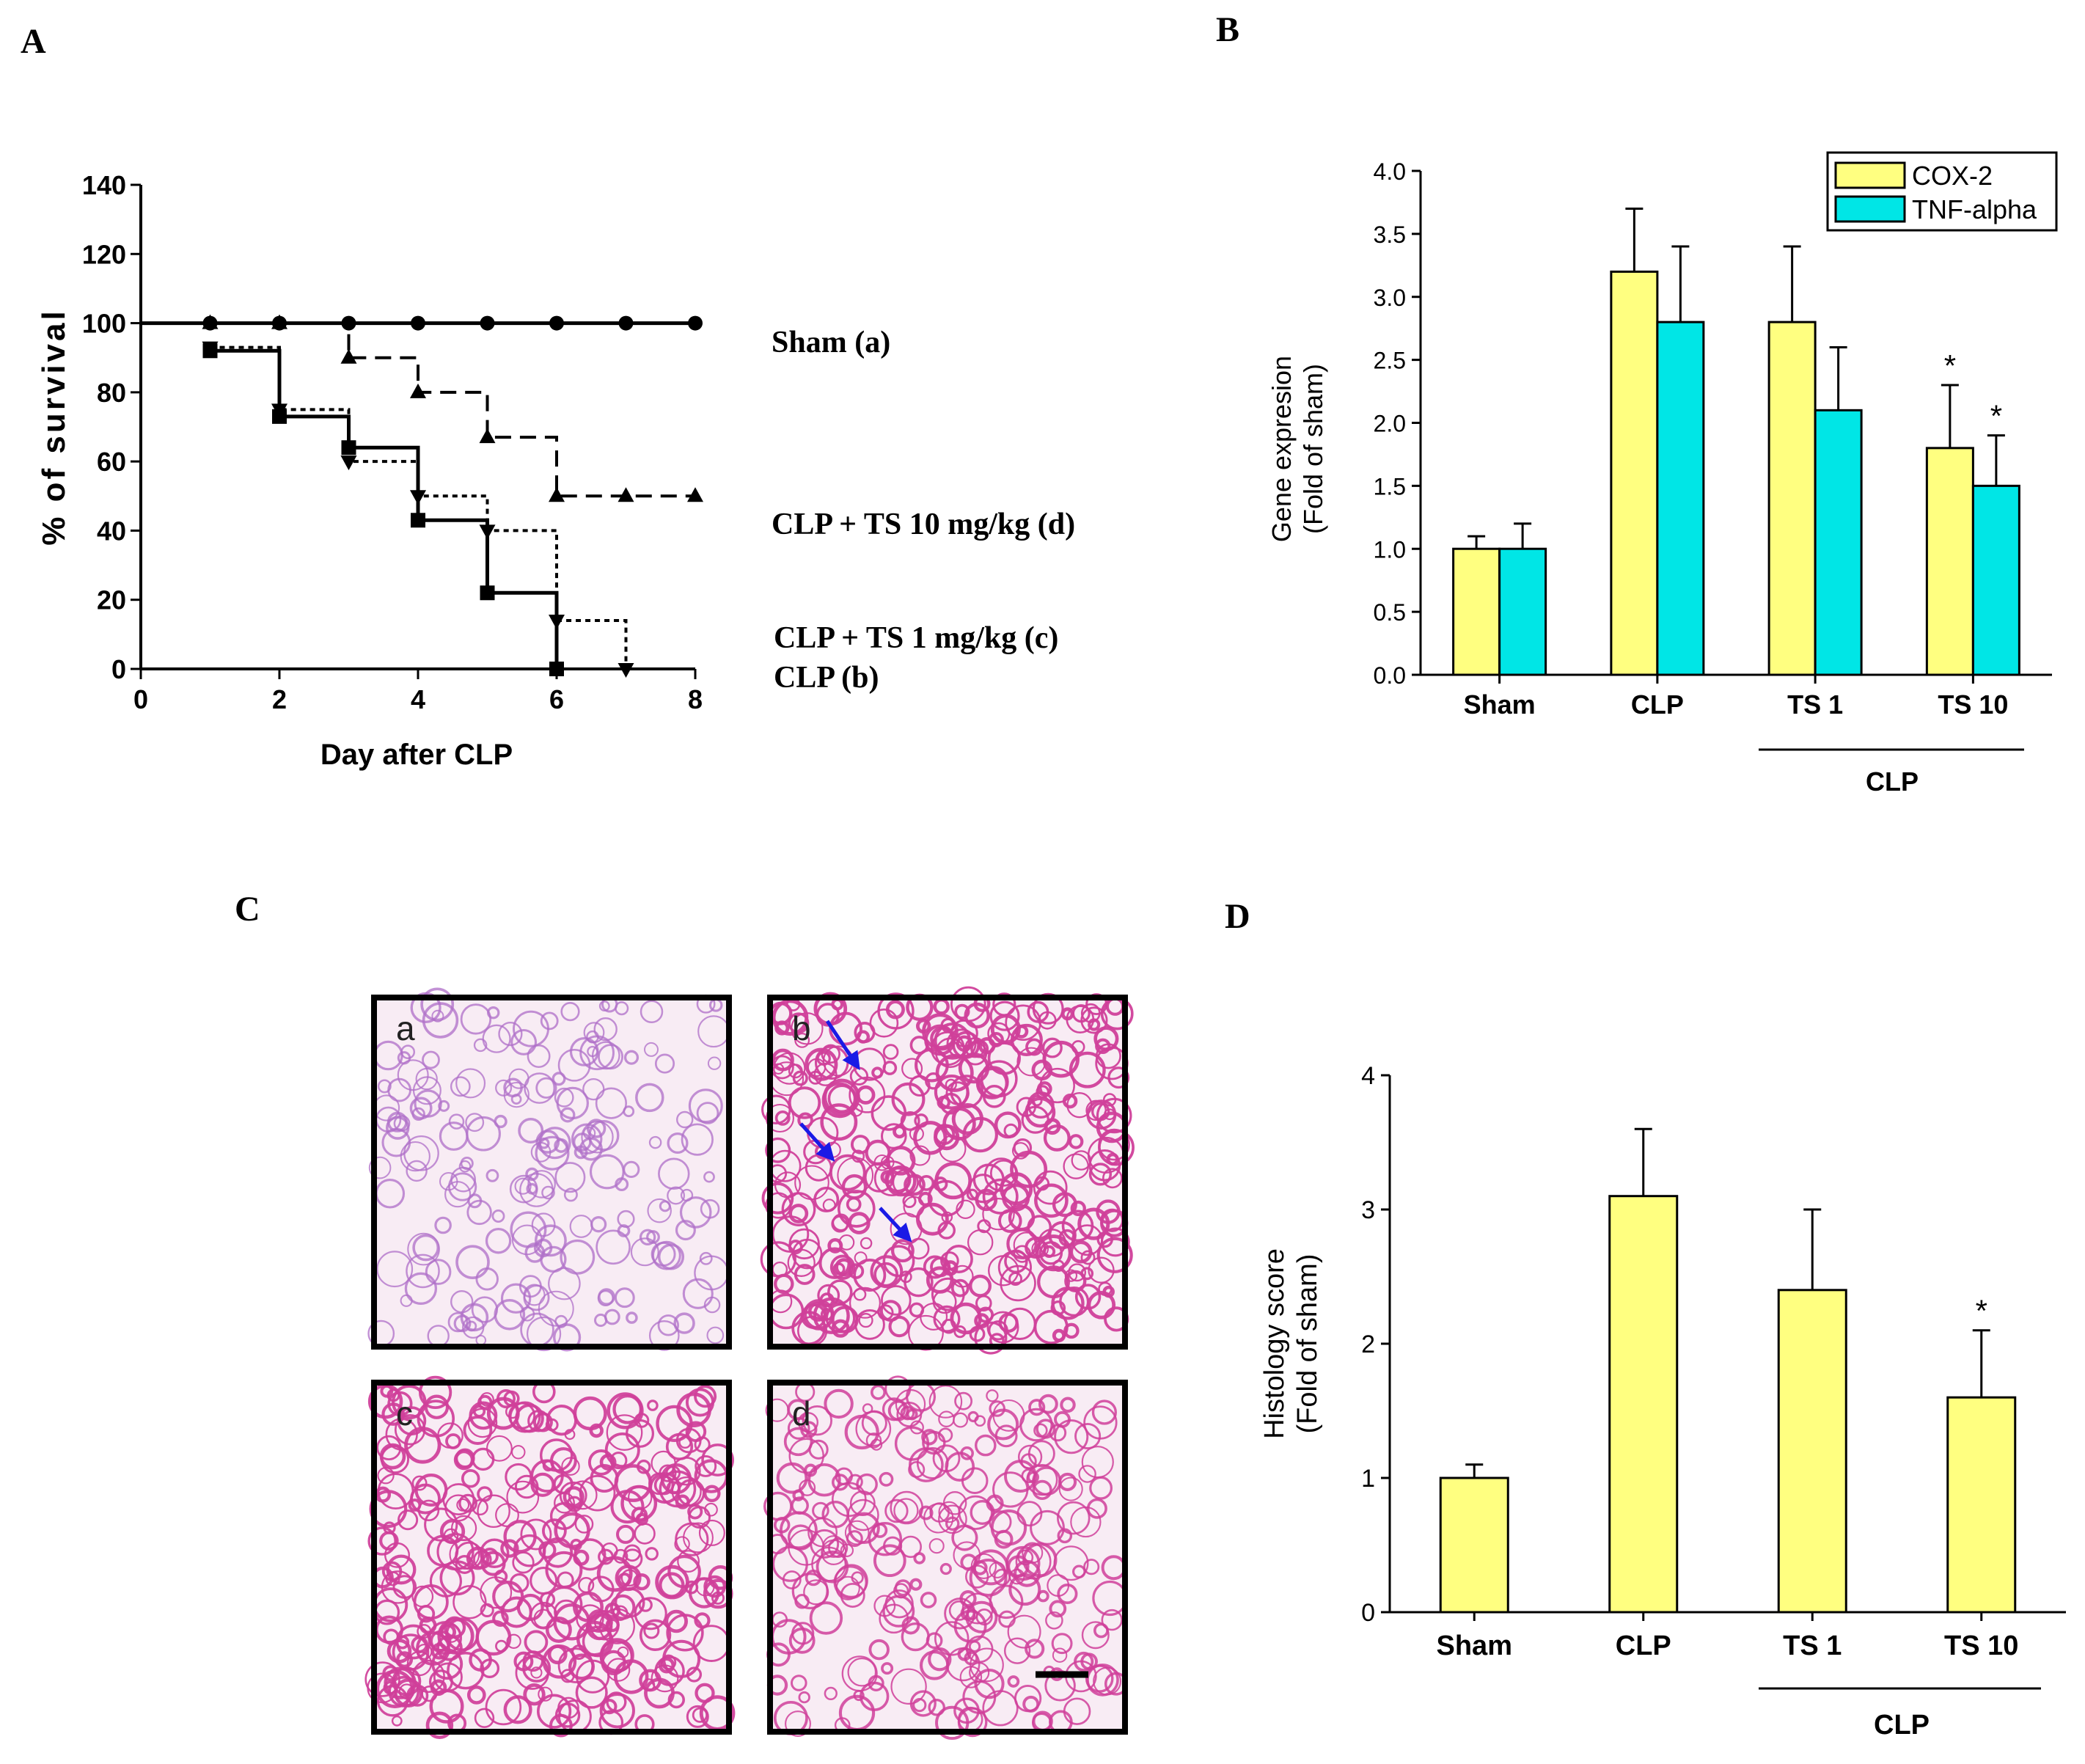 The image size is (2085, 1764). What do you see at coordinates (1390, 486) in the screenshot?
I see `y-tick-label: 1.5` at bounding box center [1390, 486].